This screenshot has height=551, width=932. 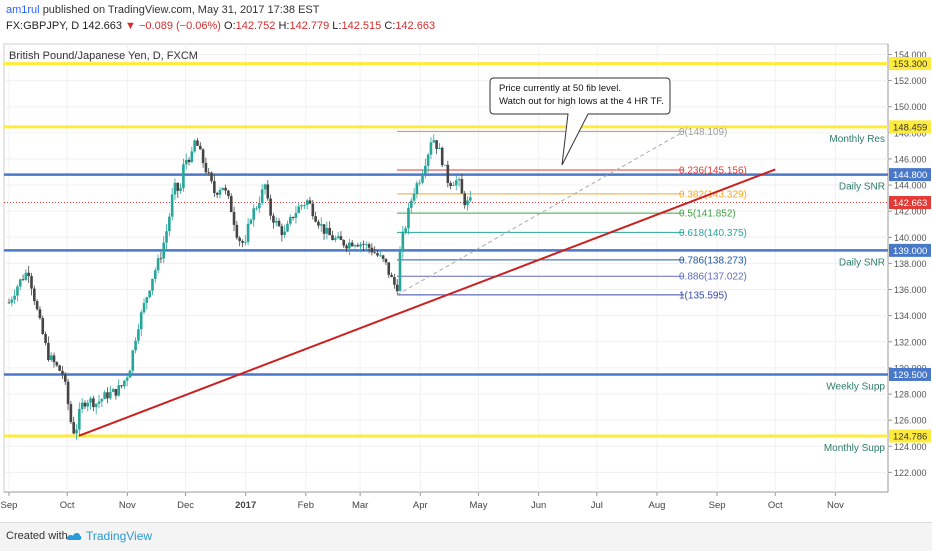 I want to click on fib-level-label: 0.786(138.273), so click(x=713, y=260).